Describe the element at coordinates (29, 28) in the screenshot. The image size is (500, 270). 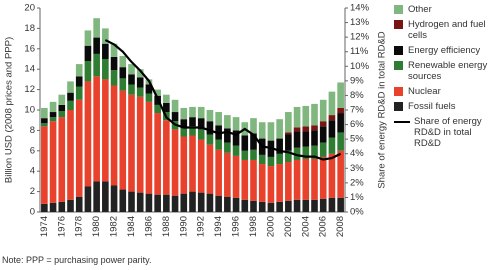
I see `y-tick-label: 18` at that location.